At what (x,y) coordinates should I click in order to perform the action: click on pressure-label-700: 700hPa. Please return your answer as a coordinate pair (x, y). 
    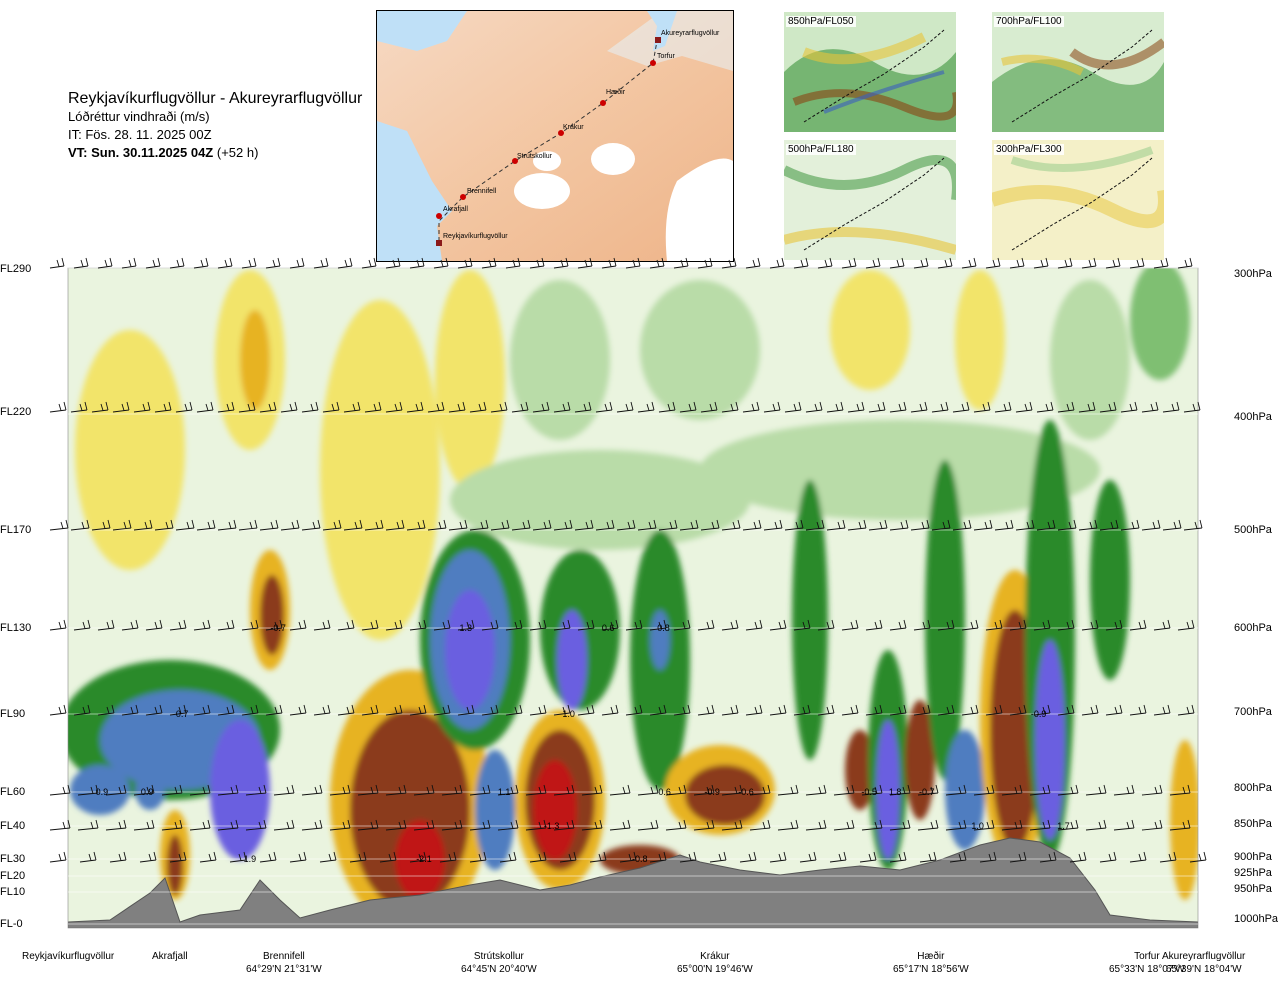
    Looking at the image, I should click on (1253, 712).